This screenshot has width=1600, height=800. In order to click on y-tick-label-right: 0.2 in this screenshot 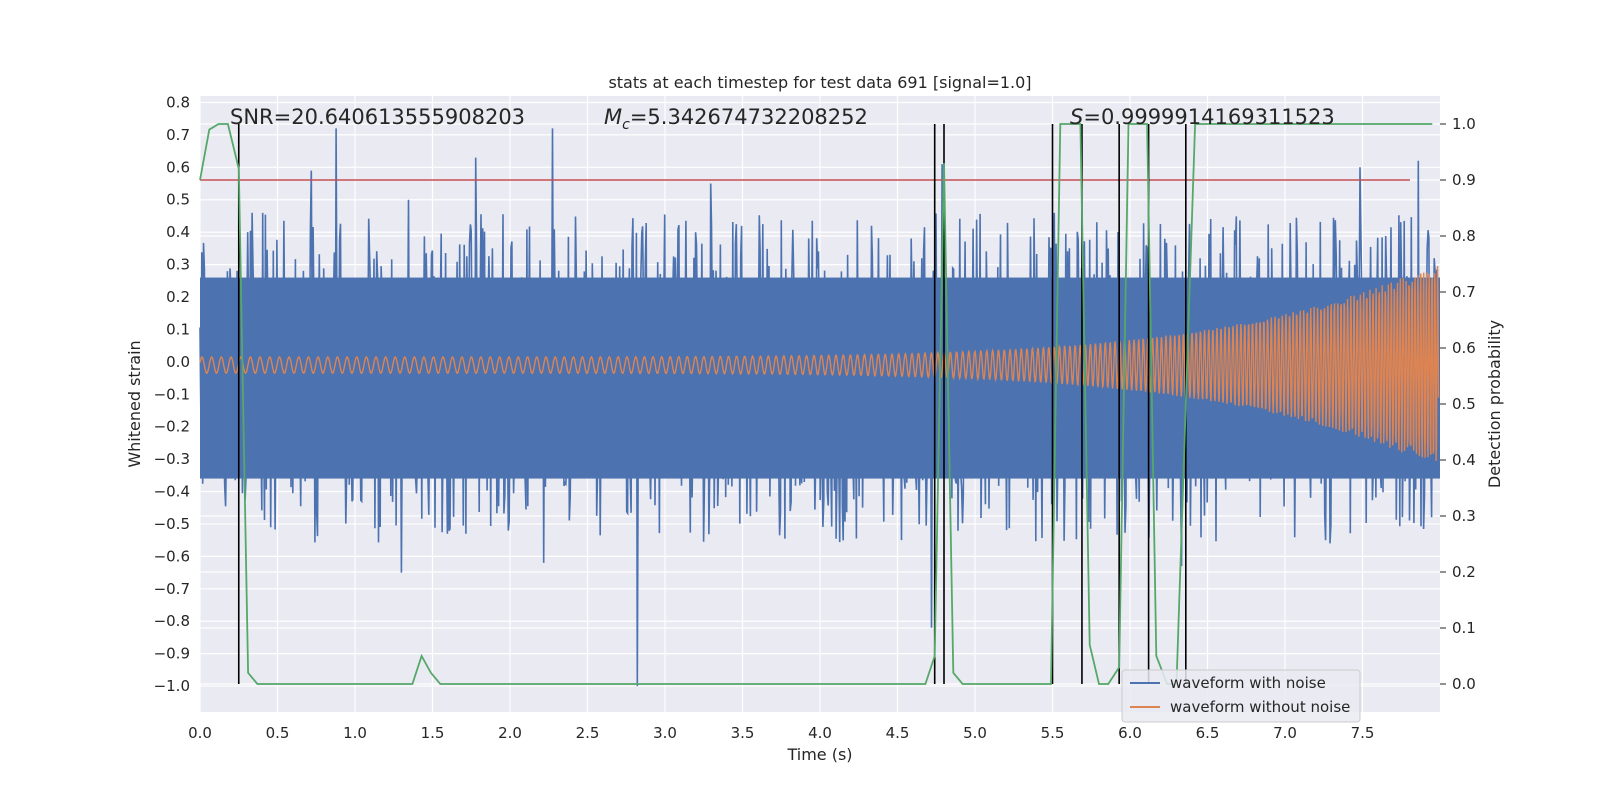, I will do `click(1464, 572)`.